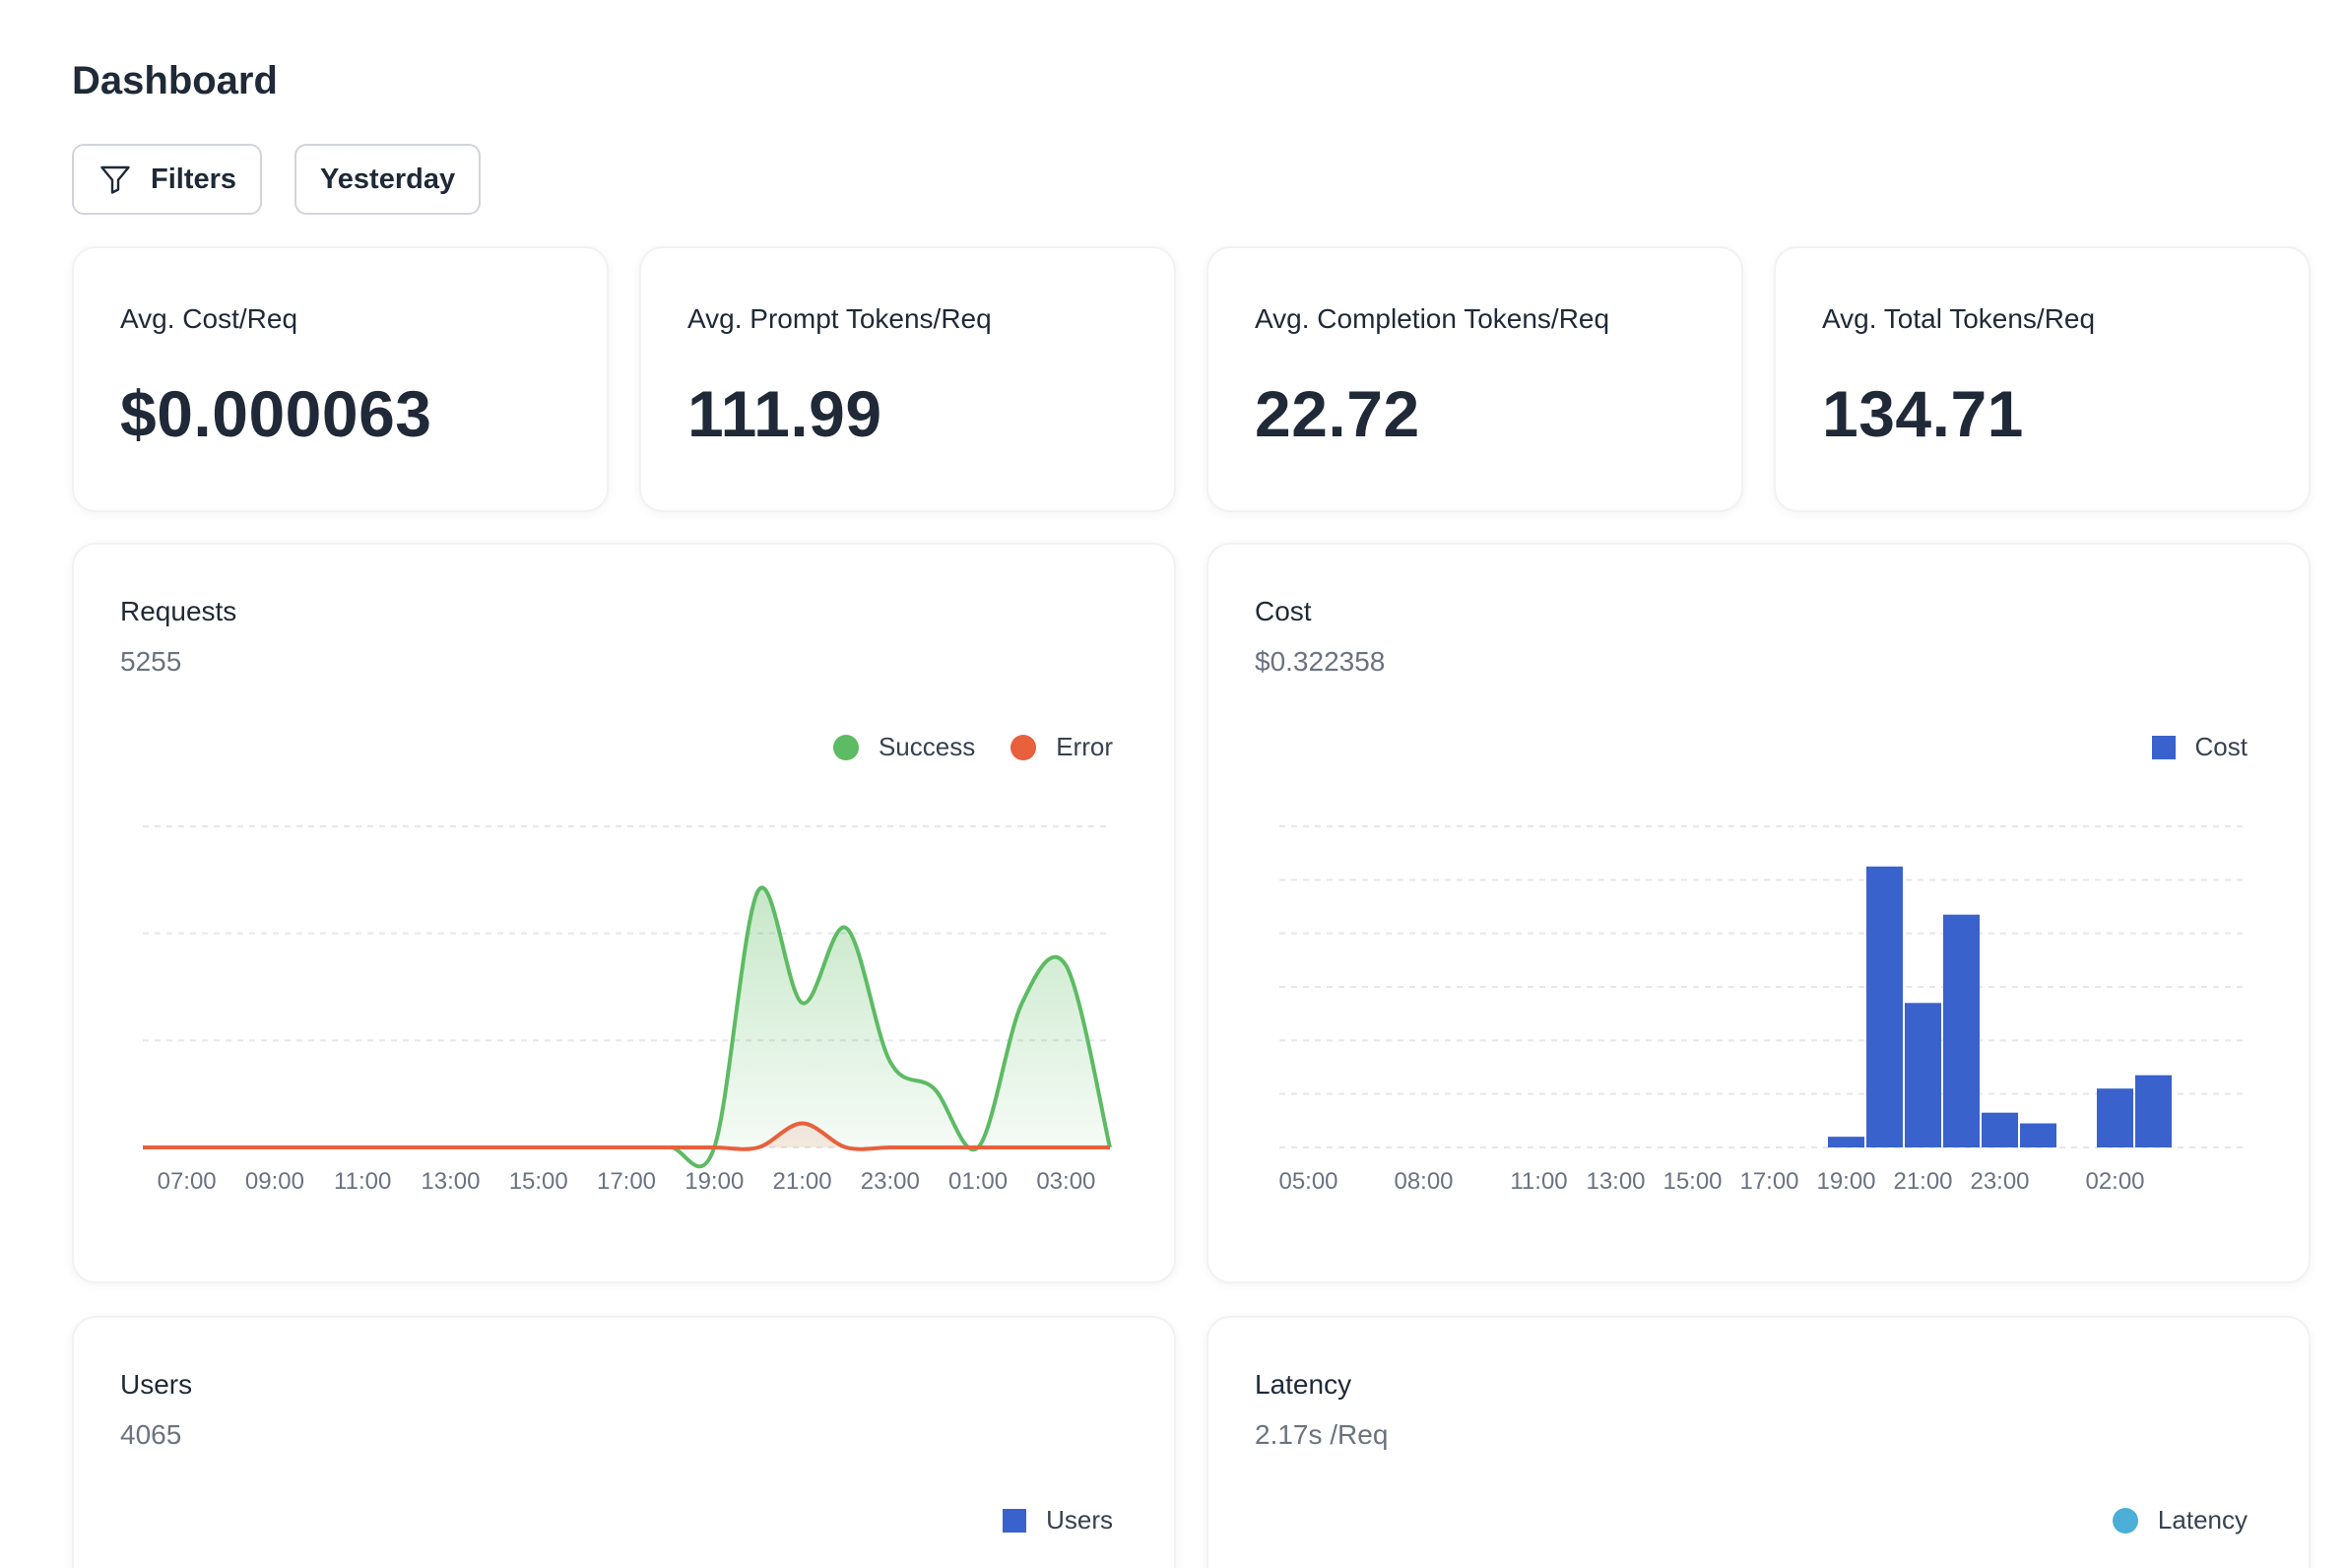 The height and width of the screenshot is (1568, 2346). I want to click on stat-label: Avg. Cost/Req, so click(209, 318).